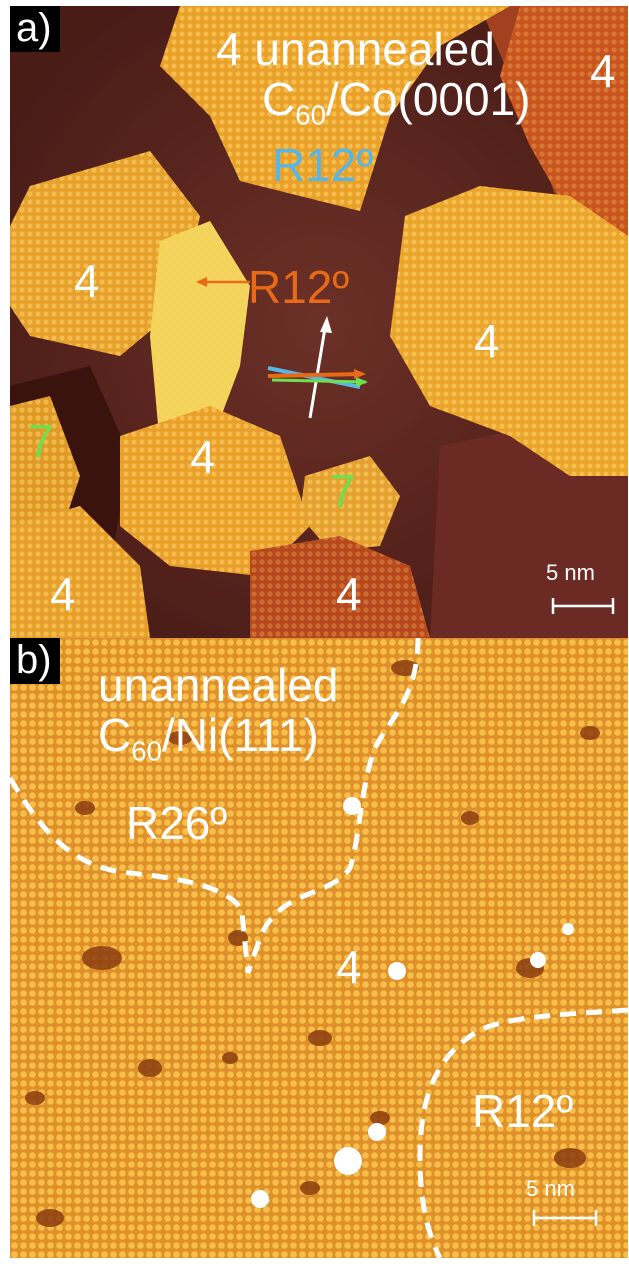 The height and width of the screenshot is (1264, 629). I want to click on rotation-label-blue: R12º, so click(323, 165).